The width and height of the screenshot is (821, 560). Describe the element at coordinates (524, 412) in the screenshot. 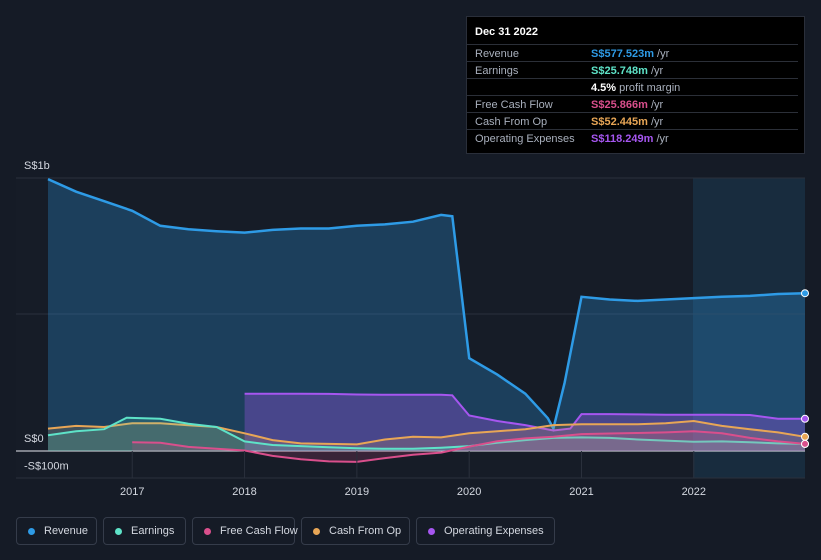

I see `operating-expenses-line` at that location.